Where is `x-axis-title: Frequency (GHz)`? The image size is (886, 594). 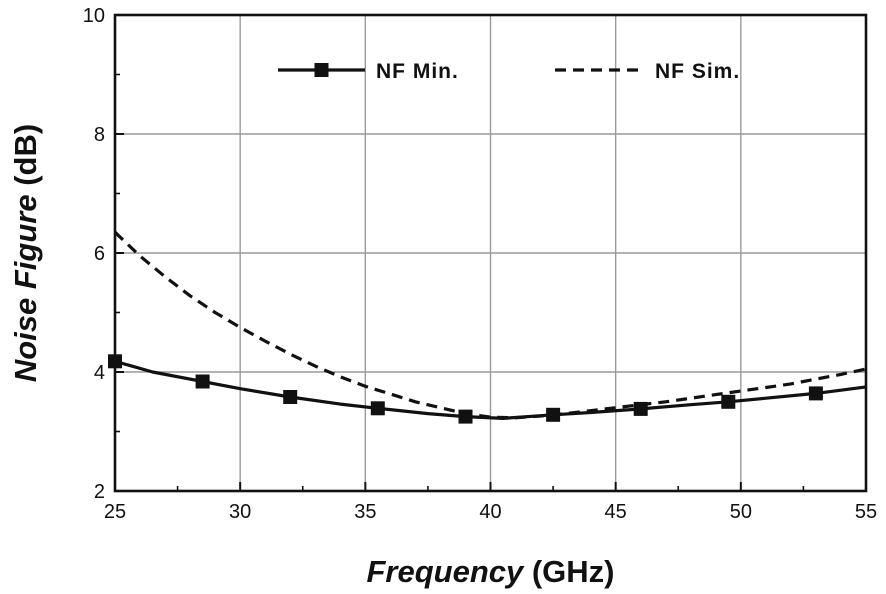
x-axis-title: Frequency (GHz) is located at coordinates (490, 571).